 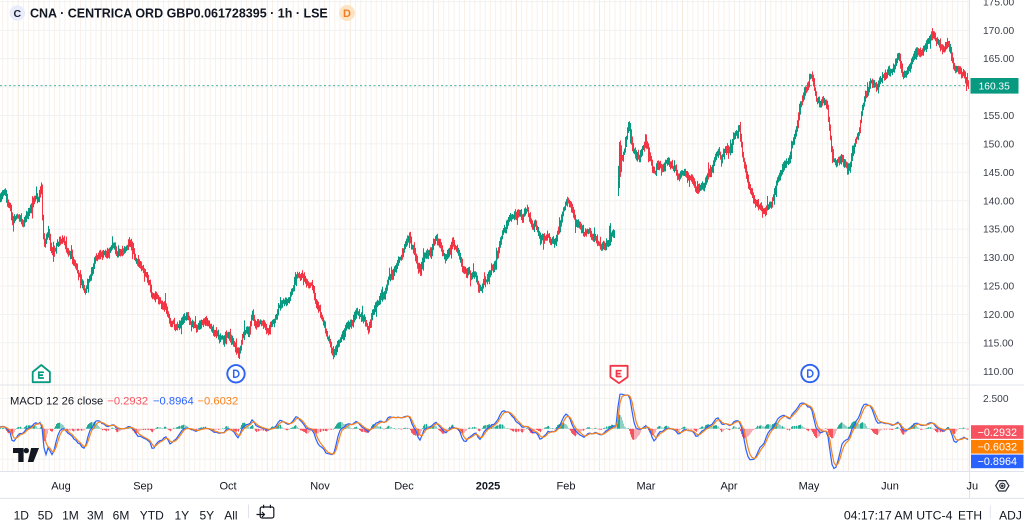 I want to click on svg-text: 04:17:17 AM UTC-4, so click(x=898, y=515).